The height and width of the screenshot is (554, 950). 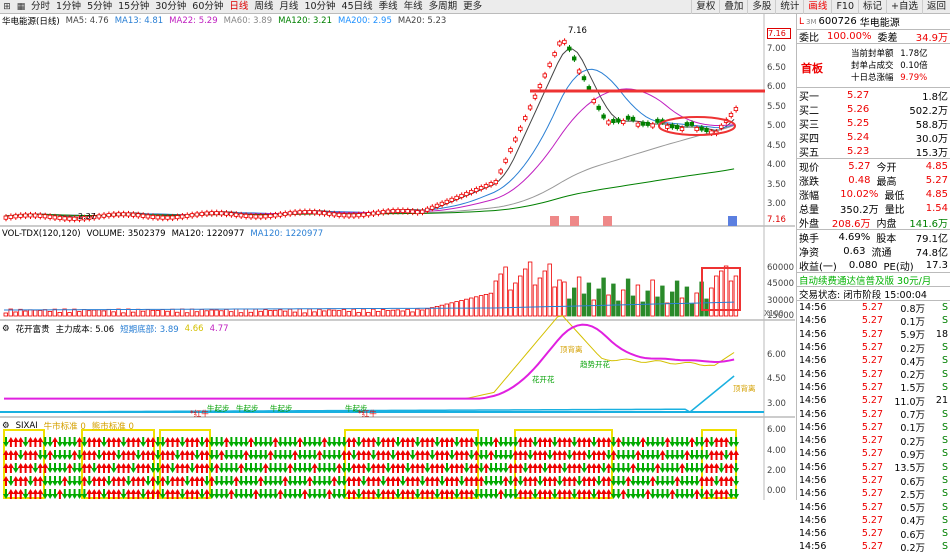 What do you see at coordinates (171, 6) in the screenshot?
I see `tab-period-5: 30分钟` at bounding box center [171, 6].